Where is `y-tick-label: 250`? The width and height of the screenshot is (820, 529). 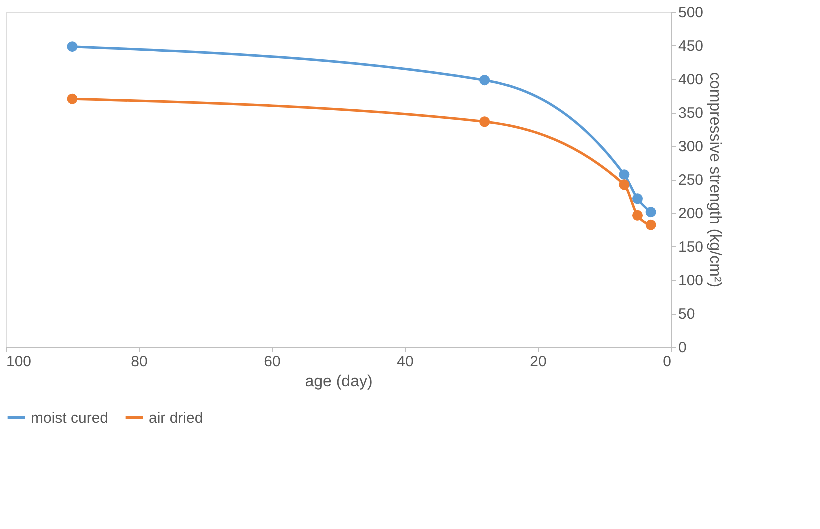
y-tick-label: 250 is located at coordinates (691, 180).